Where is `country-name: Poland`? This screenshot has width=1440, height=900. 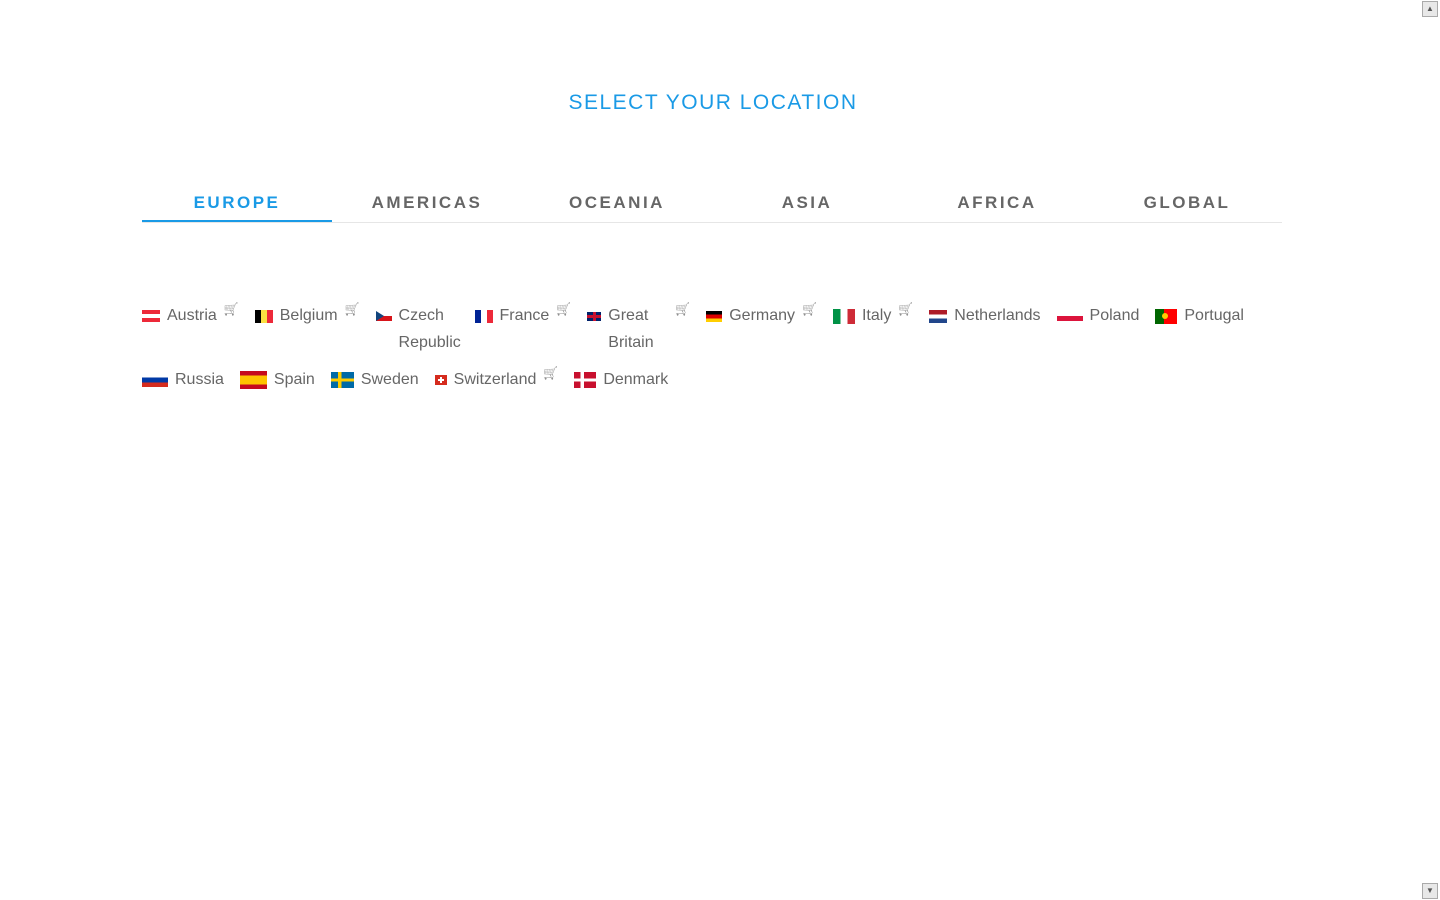
country-name: Poland is located at coordinates (1114, 315).